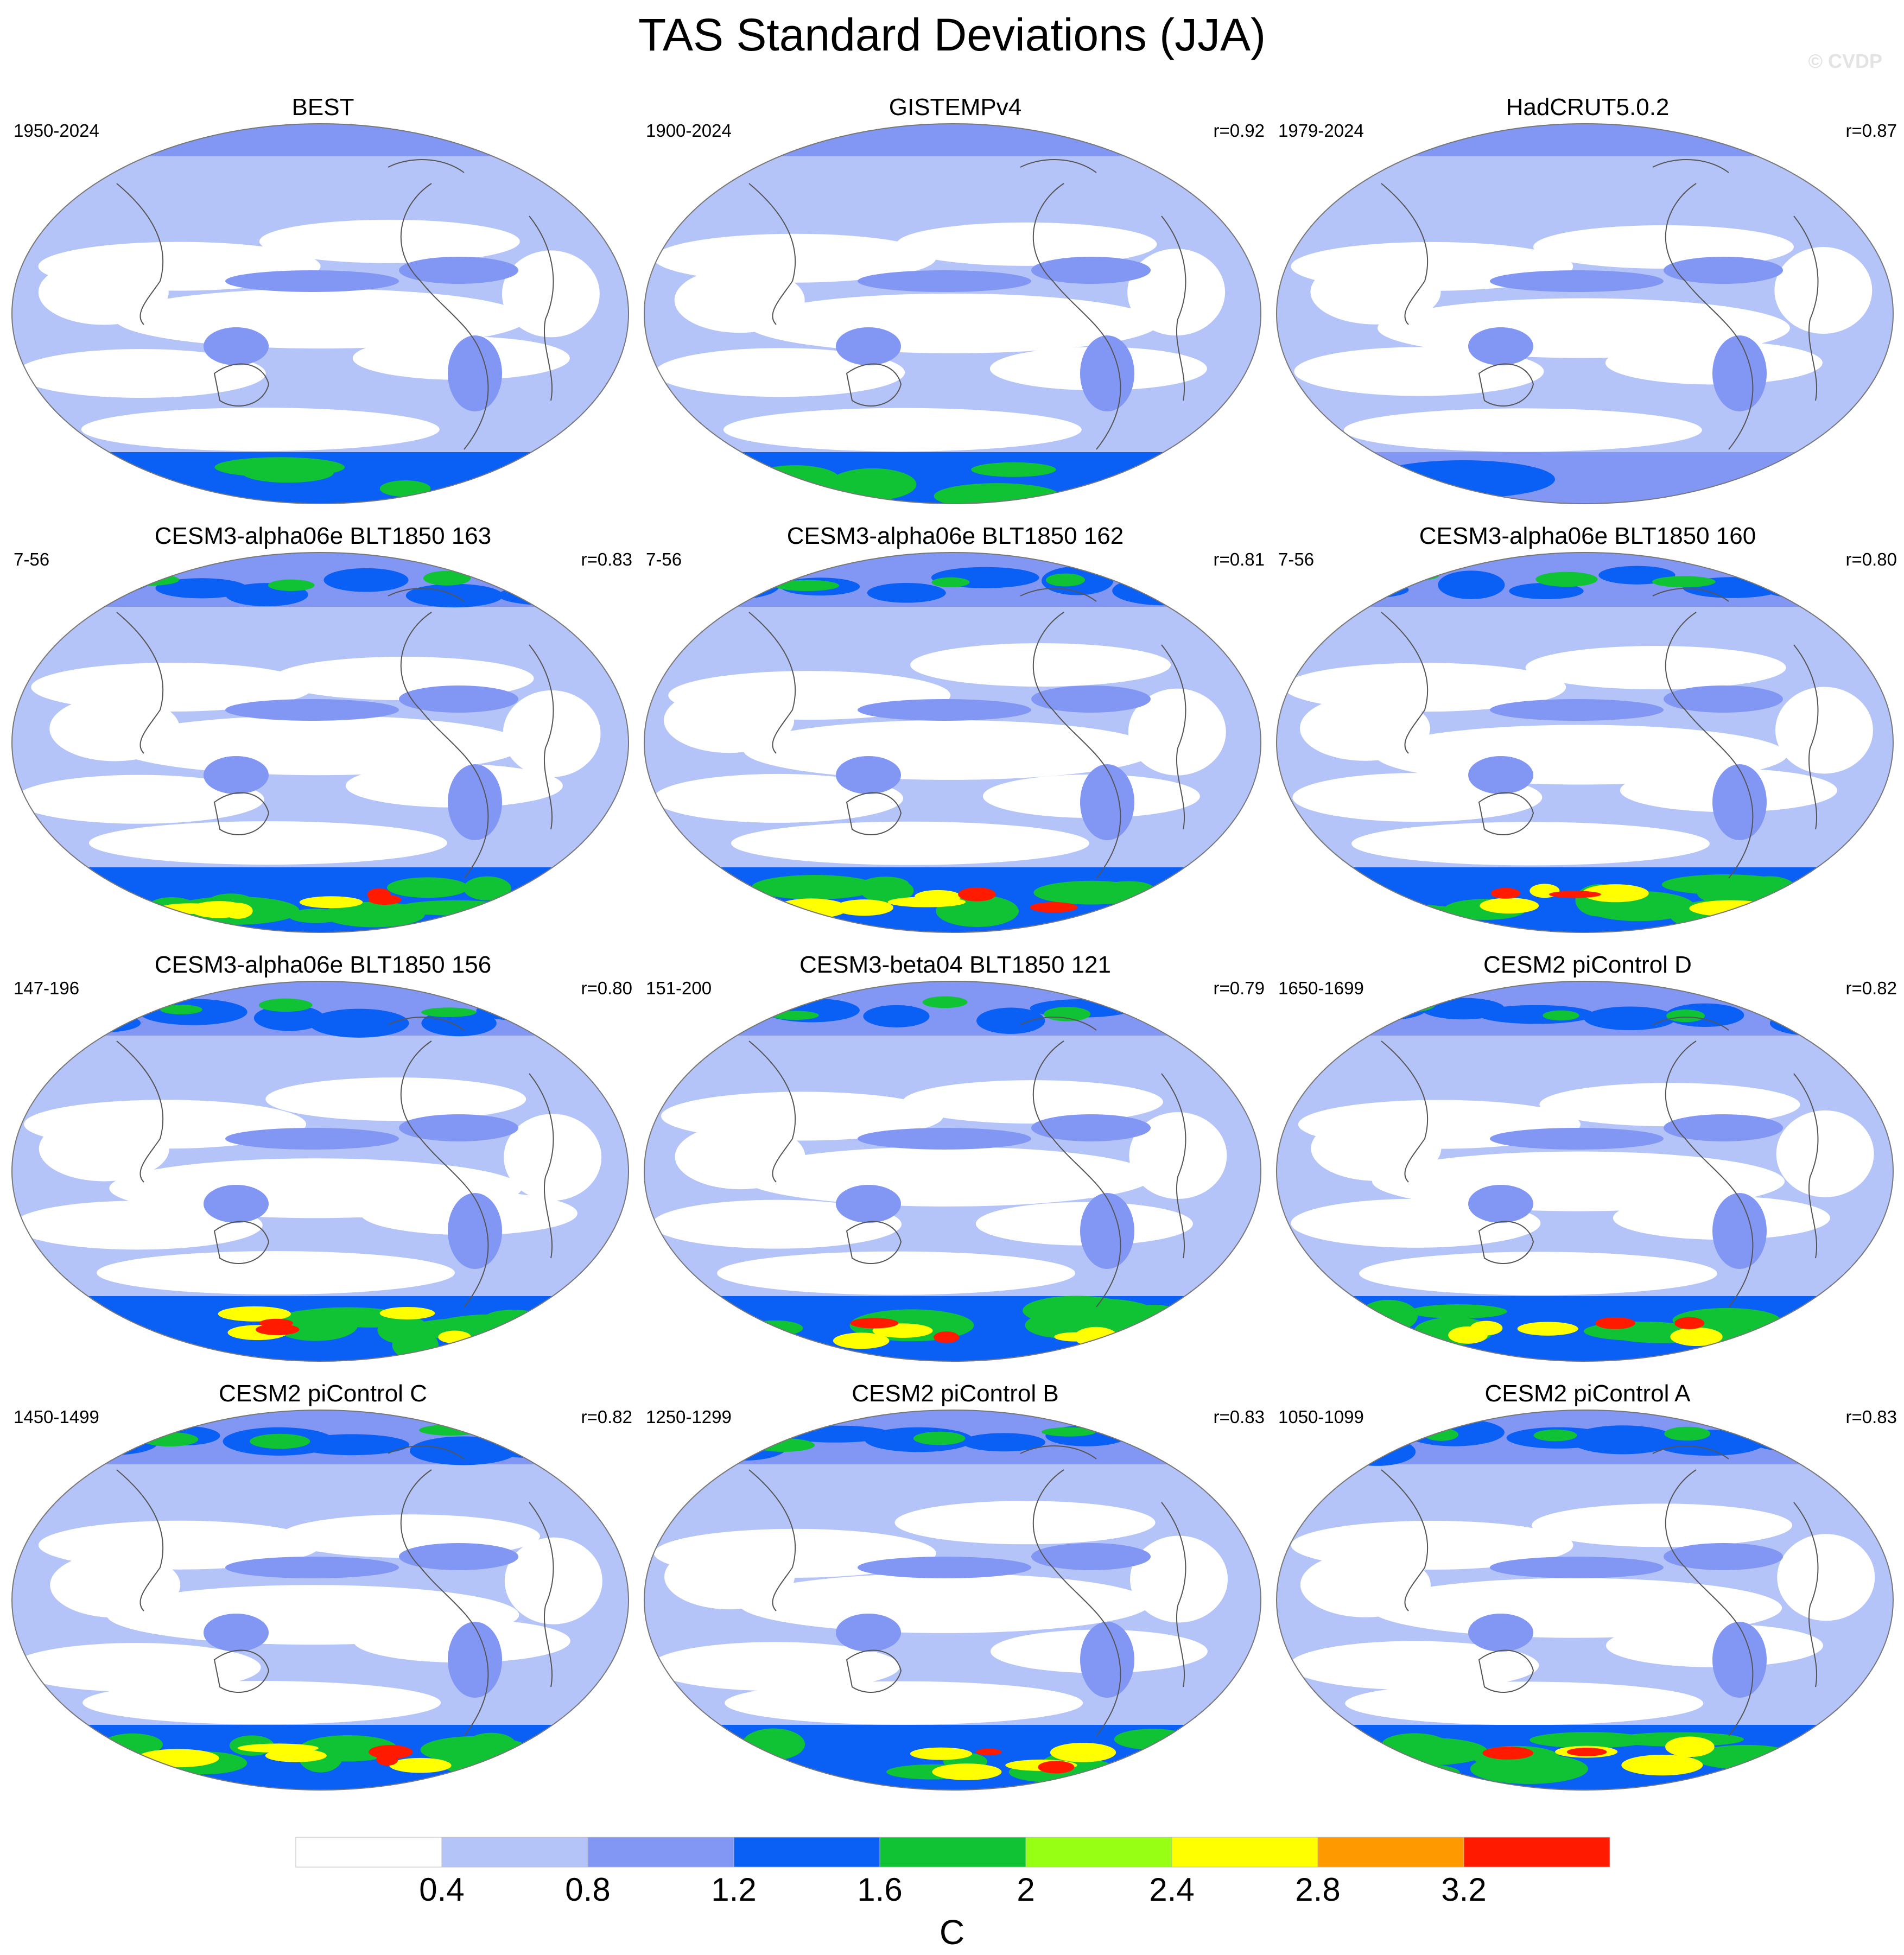  Describe the element at coordinates (952, 1932) in the screenshot. I see `colorbar-units-label: C` at that location.